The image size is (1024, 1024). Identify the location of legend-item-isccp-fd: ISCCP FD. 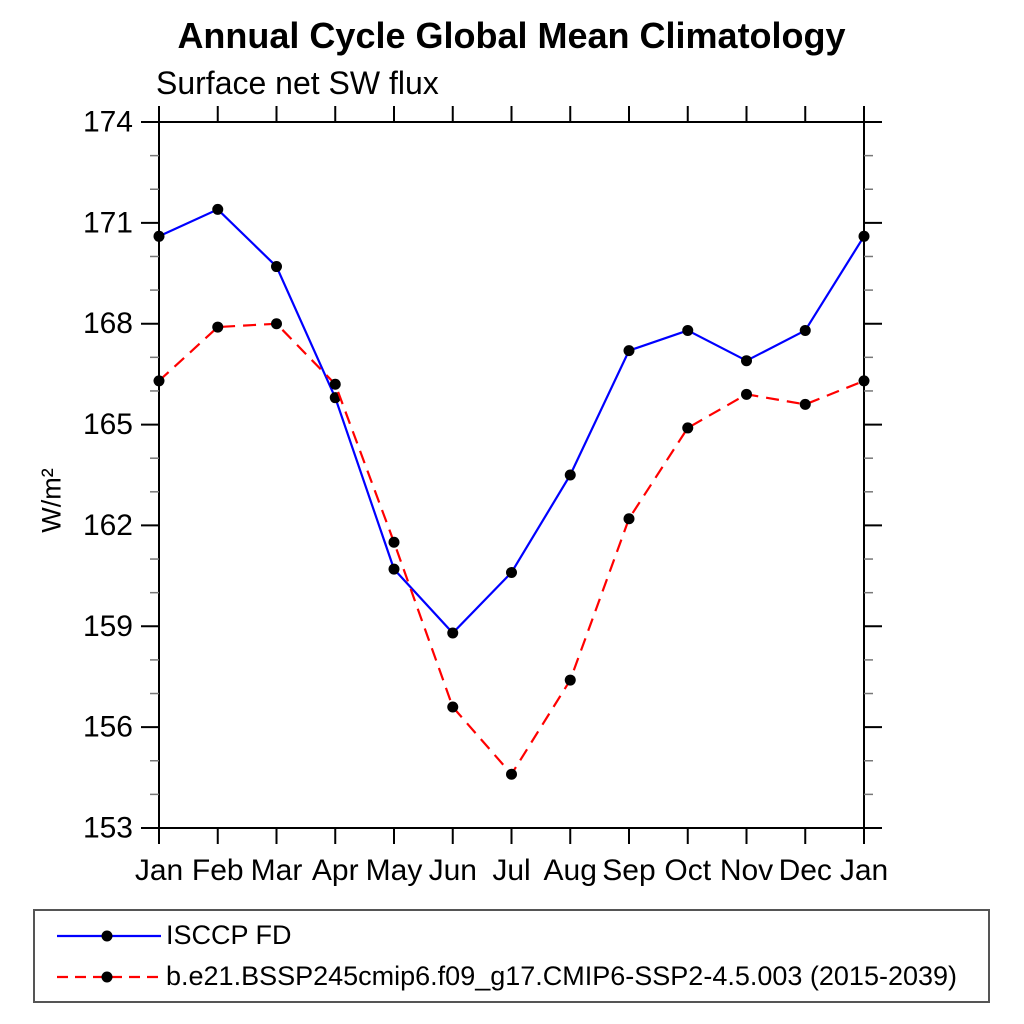
(521, 936).